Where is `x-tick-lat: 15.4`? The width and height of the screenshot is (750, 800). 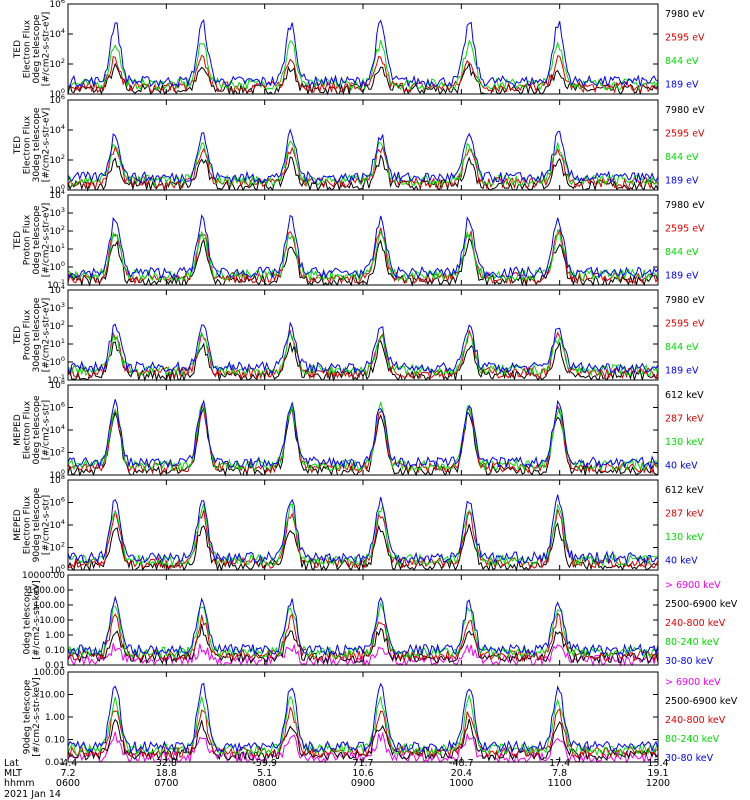 x-tick-lat: 15.4 is located at coordinates (657, 763).